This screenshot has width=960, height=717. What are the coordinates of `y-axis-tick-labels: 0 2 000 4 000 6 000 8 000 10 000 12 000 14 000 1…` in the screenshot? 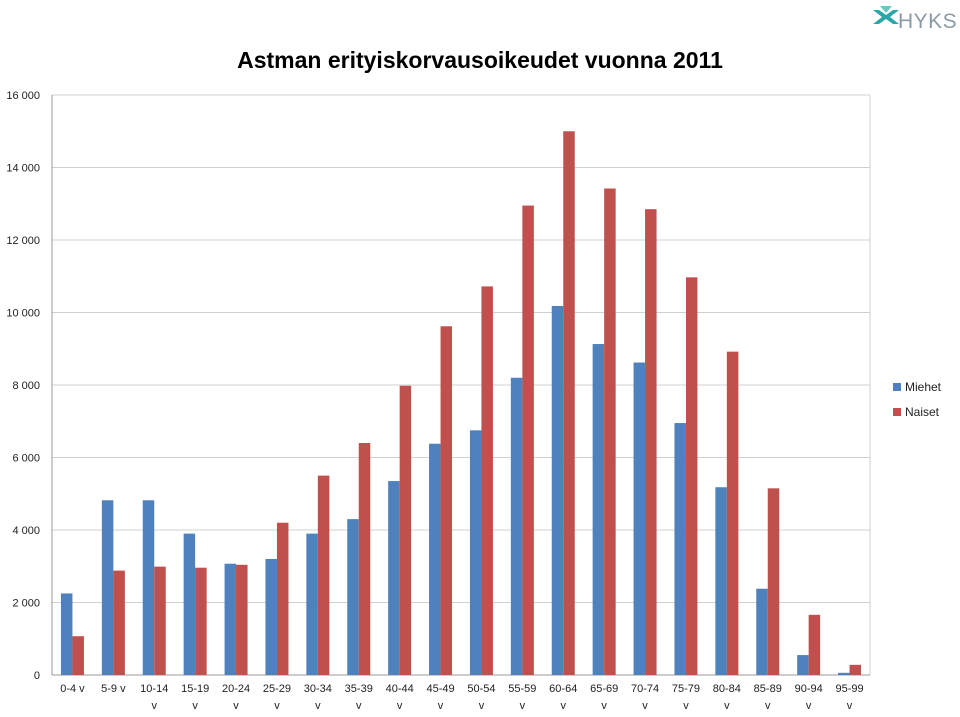 It's located at (23, 386).